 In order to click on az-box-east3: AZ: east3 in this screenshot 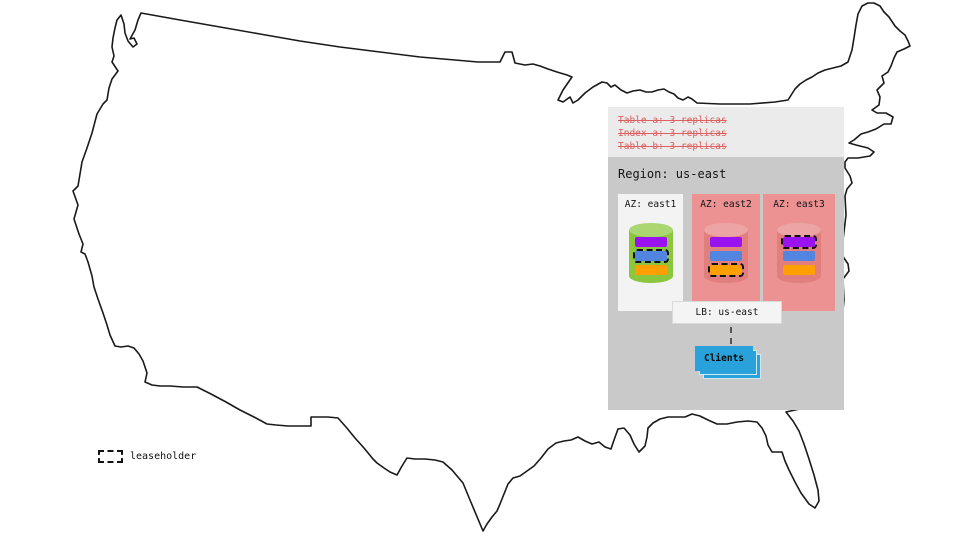, I will do `click(799, 252)`.